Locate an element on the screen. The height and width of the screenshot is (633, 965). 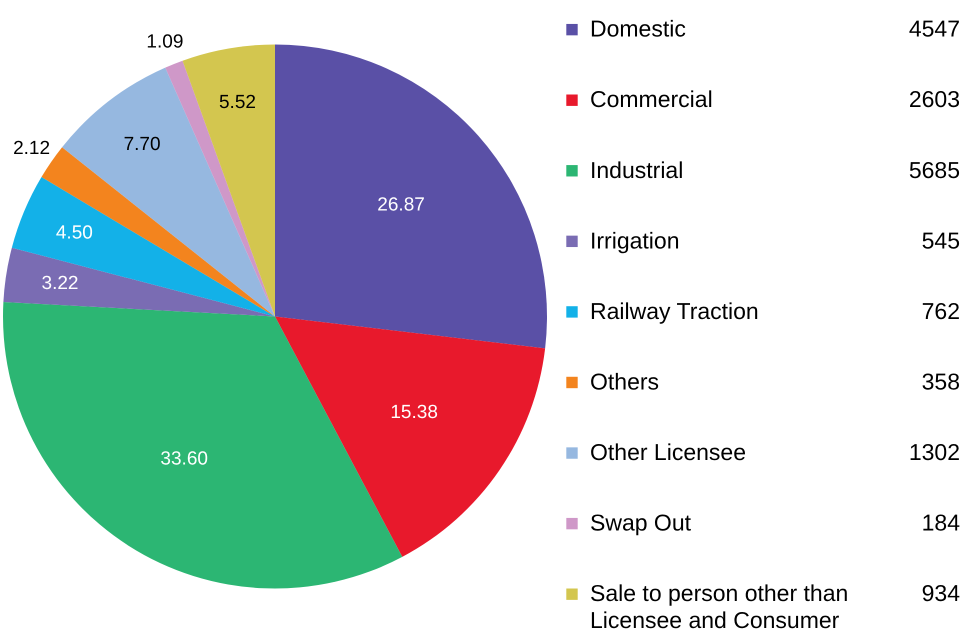
legend-label: Railway Traction is located at coordinates (674, 311).